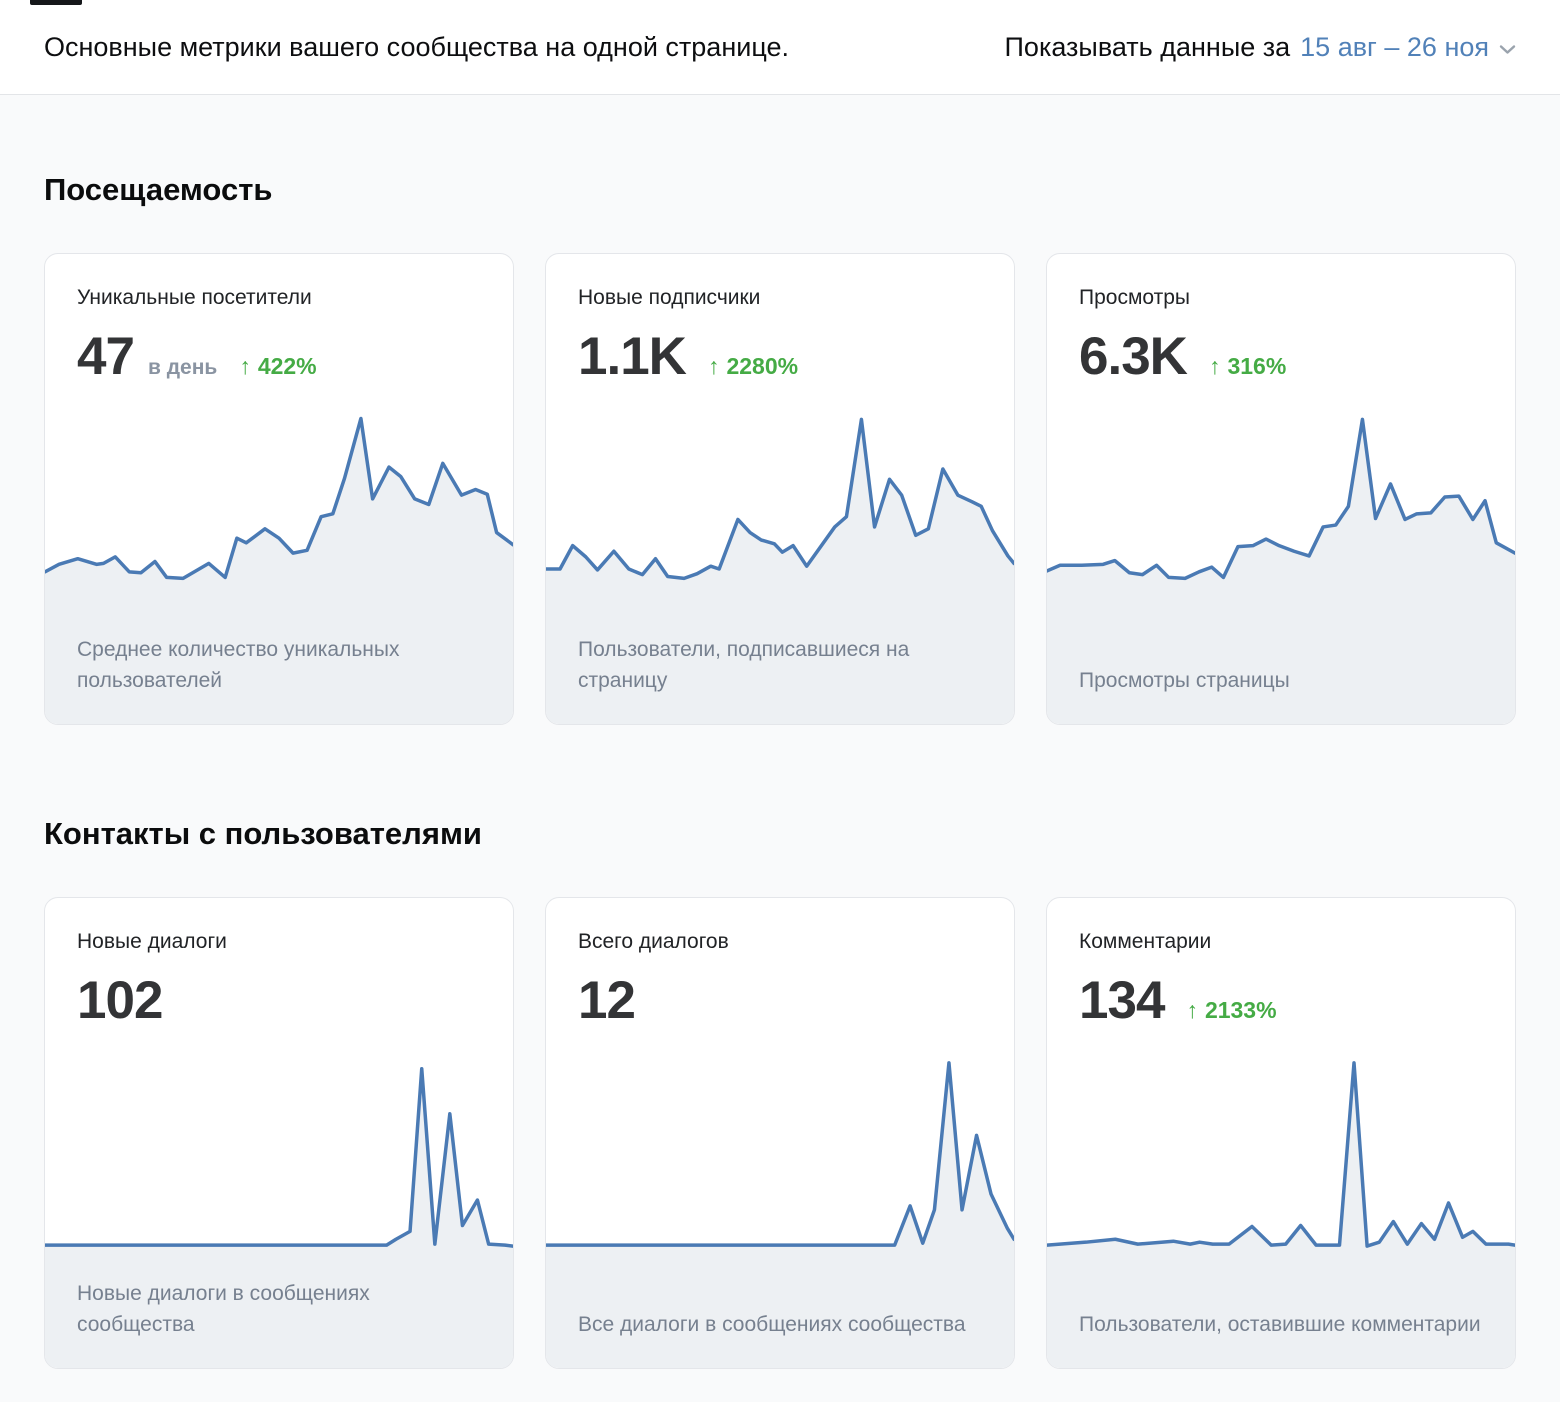 Image resolution: width=1560 pixels, height=1402 pixels. Describe the element at coordinates (106, 356) in the screenshot. I see `metric-value: 47` at that location.